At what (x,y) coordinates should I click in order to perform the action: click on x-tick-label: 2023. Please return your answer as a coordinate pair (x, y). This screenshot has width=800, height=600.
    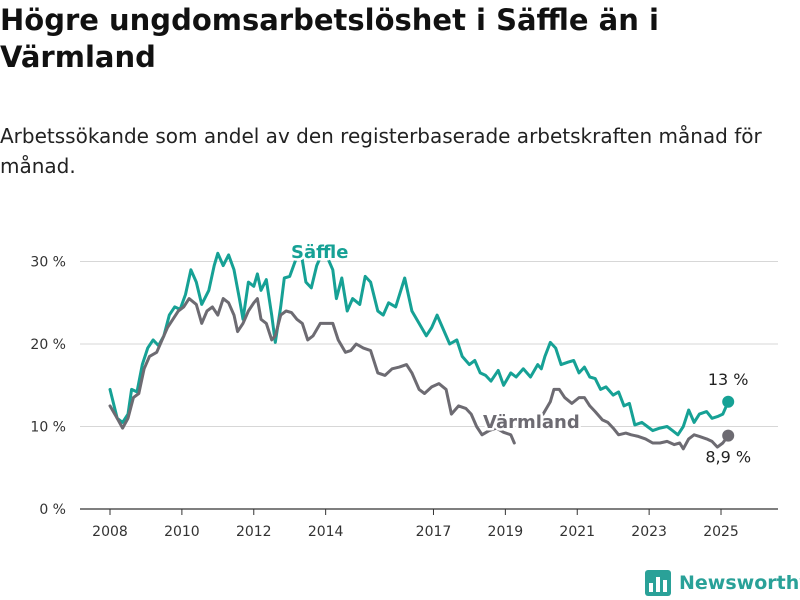
    Looking at the image, I should click on (649, 532).